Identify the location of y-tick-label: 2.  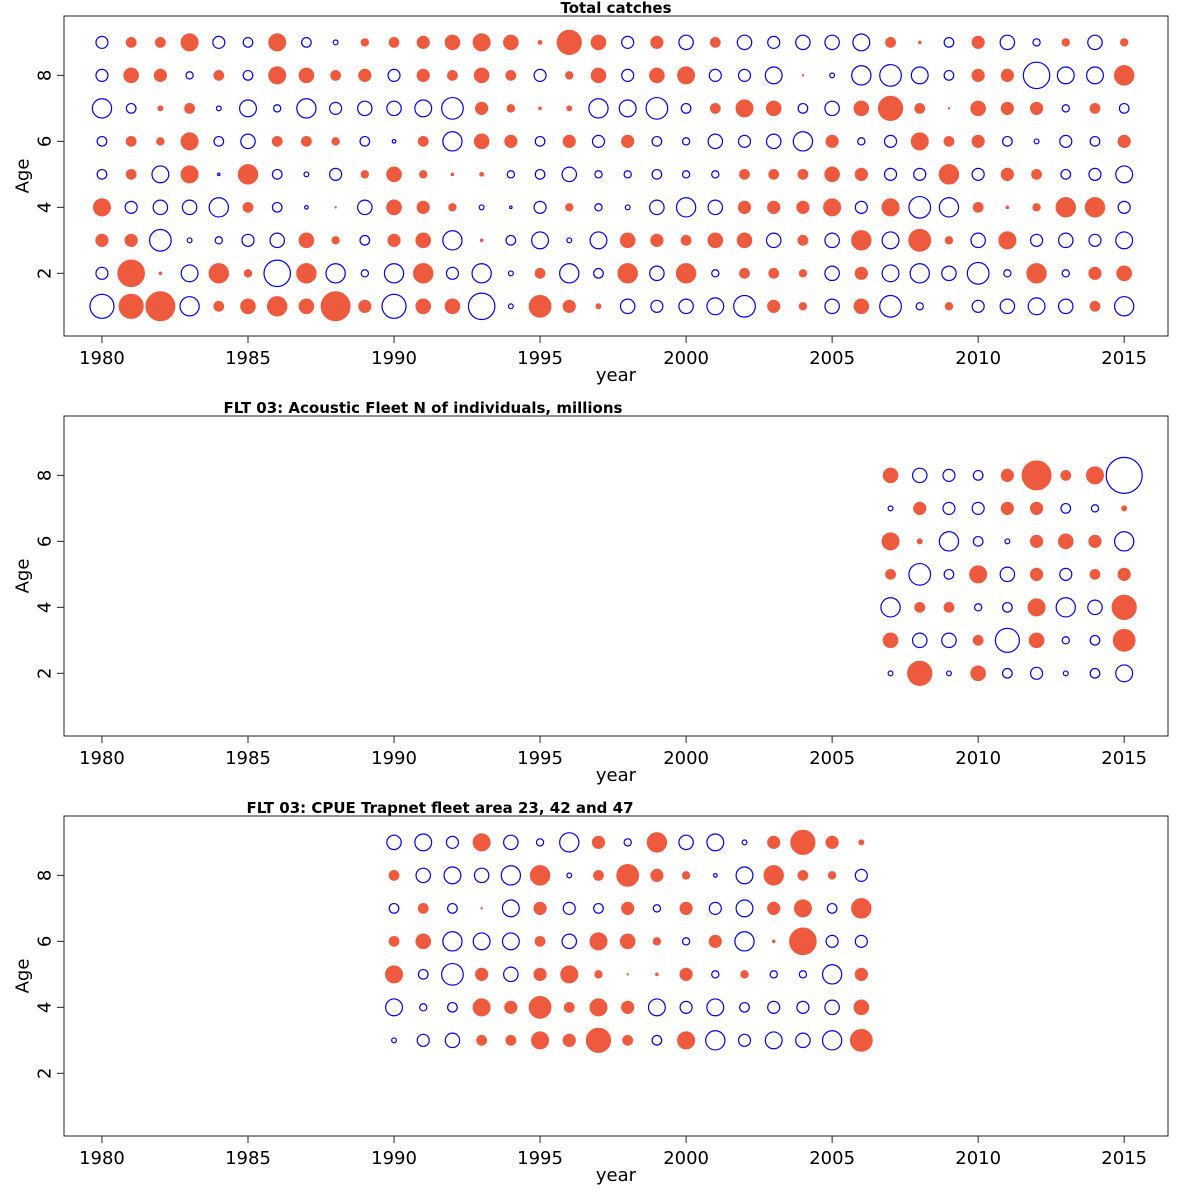
(44, 1073).